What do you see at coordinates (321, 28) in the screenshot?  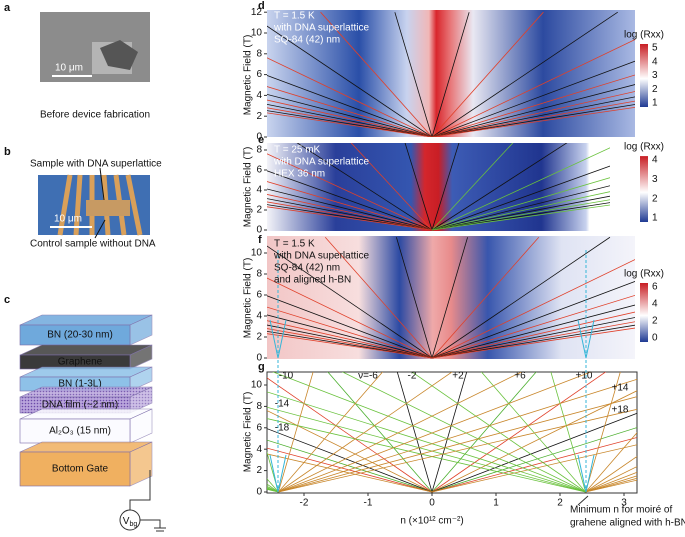 I see `annotation: with DNA superlattice` at bounding box center [321, 28].